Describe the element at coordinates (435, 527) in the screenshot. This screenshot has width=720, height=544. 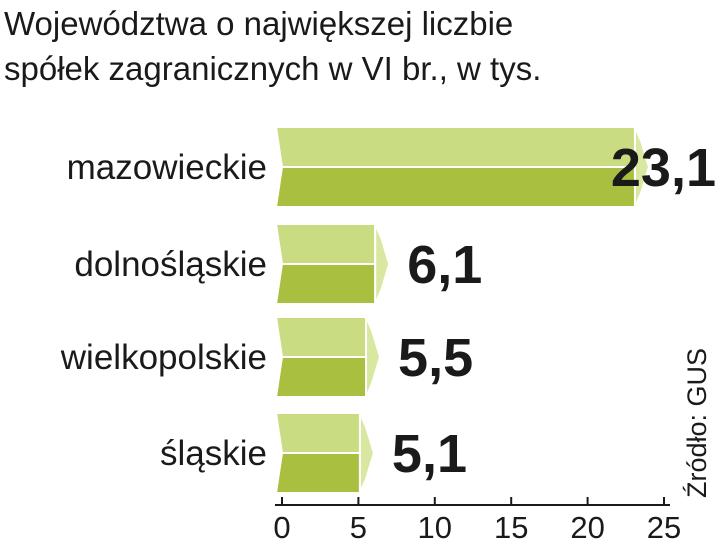
I see `x-tick-label: 10` at that location.